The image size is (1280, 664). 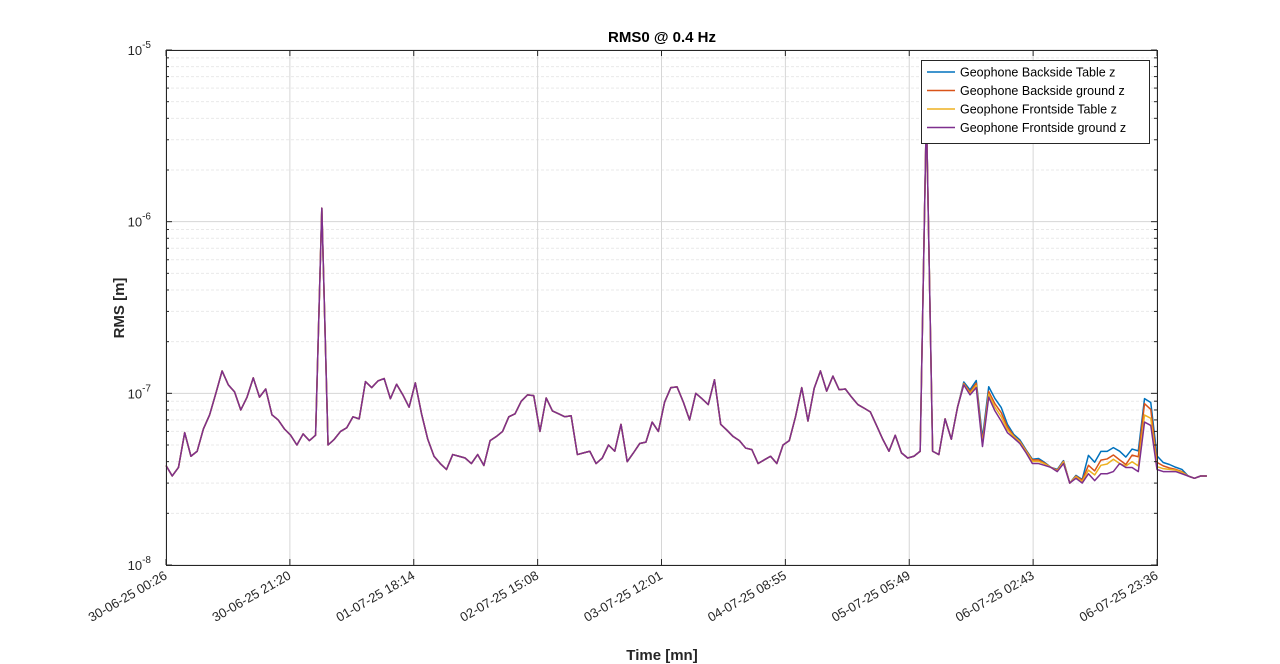 I want to click on legend-entry: Geophone Backside ground z, so click(x=1042, y=91).